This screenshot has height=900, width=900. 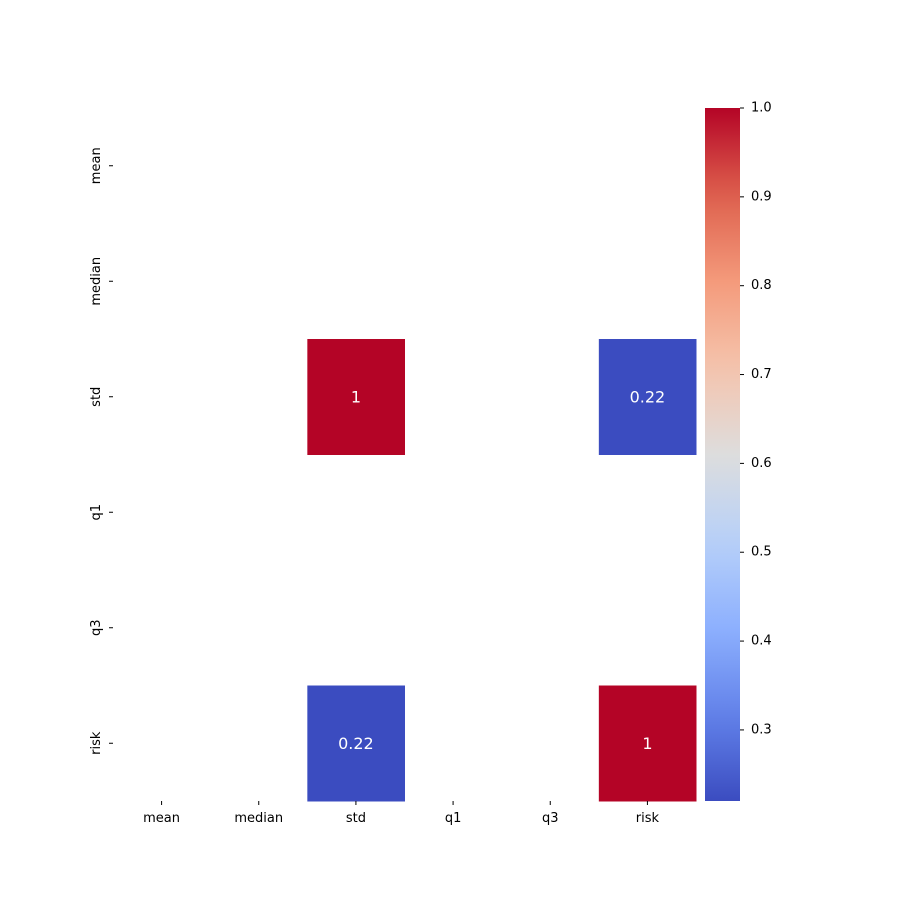 What do you see at coordinates (356, 818) in the screenshot?
I see `x-tick-label: std` at bounding box center [356, 818].